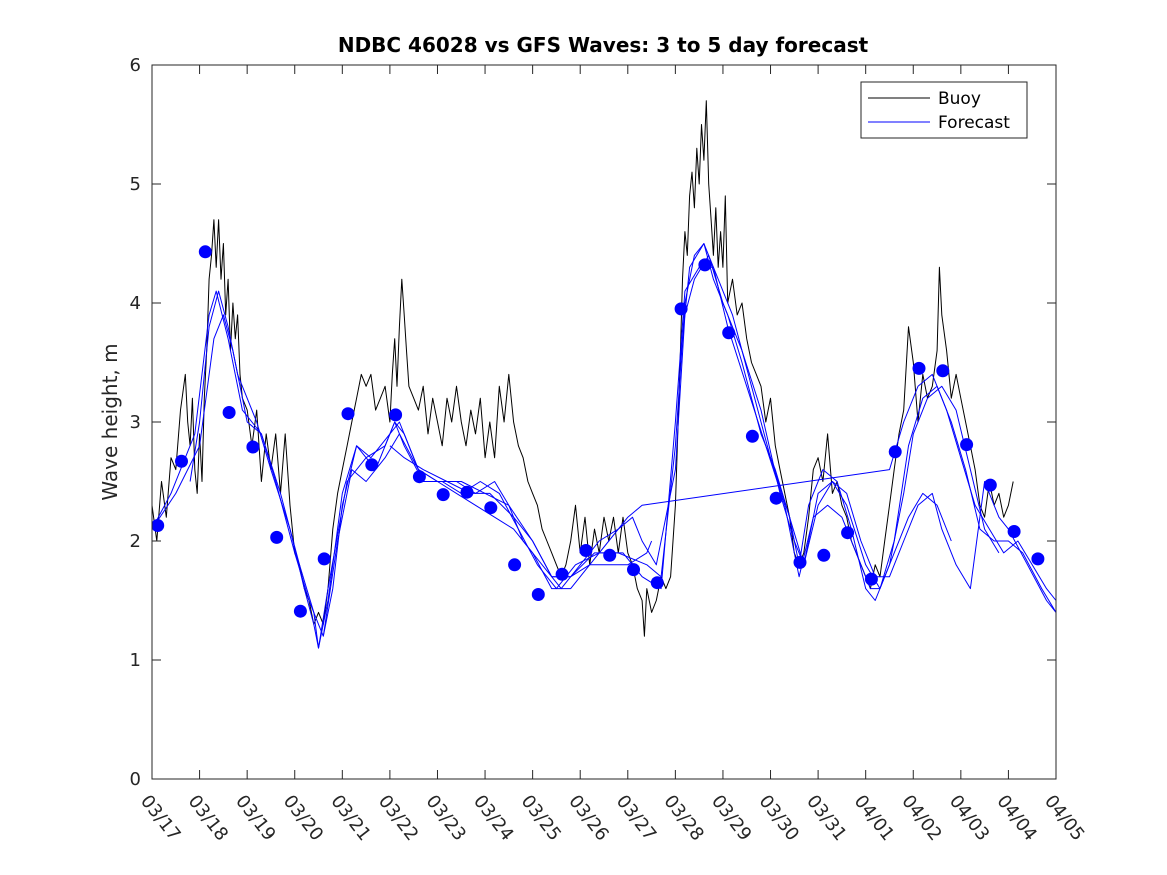 The height and width of the screenshot is (875, 1167). I want to click on y-tick-label: 1, so click(135, 660).